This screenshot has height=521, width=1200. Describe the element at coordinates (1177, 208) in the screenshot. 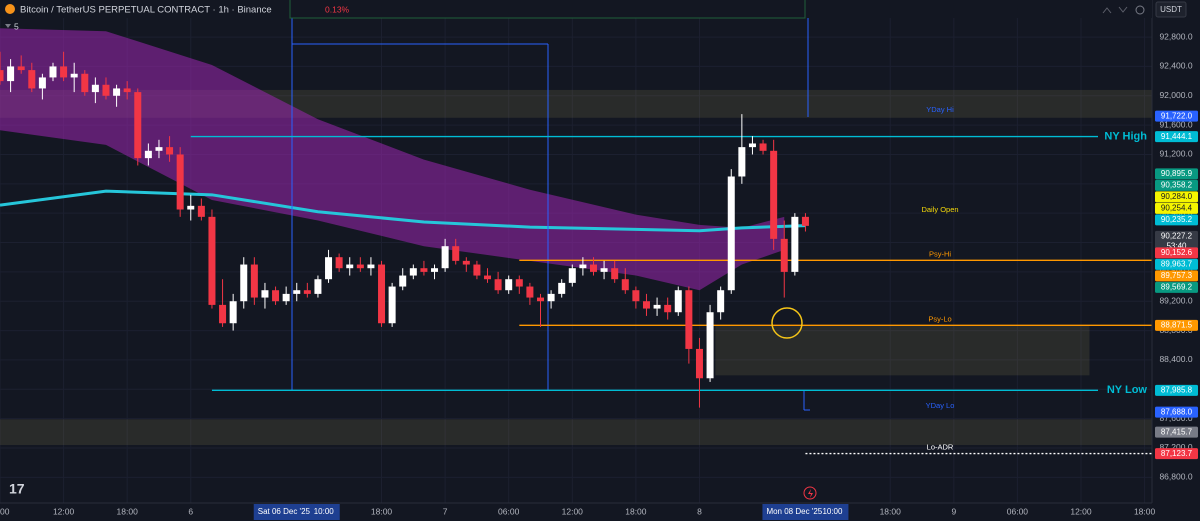

I see `price-badge-label: 90,254.4` at that location.